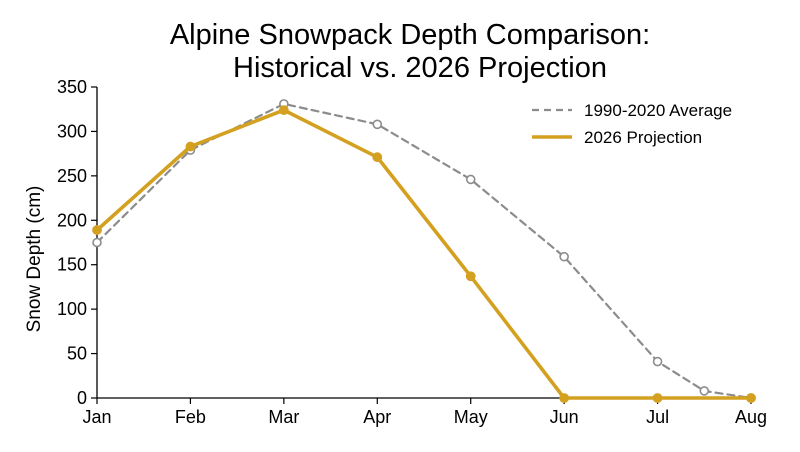  I want to click on y-tick-label: 250, so click(72, 176).